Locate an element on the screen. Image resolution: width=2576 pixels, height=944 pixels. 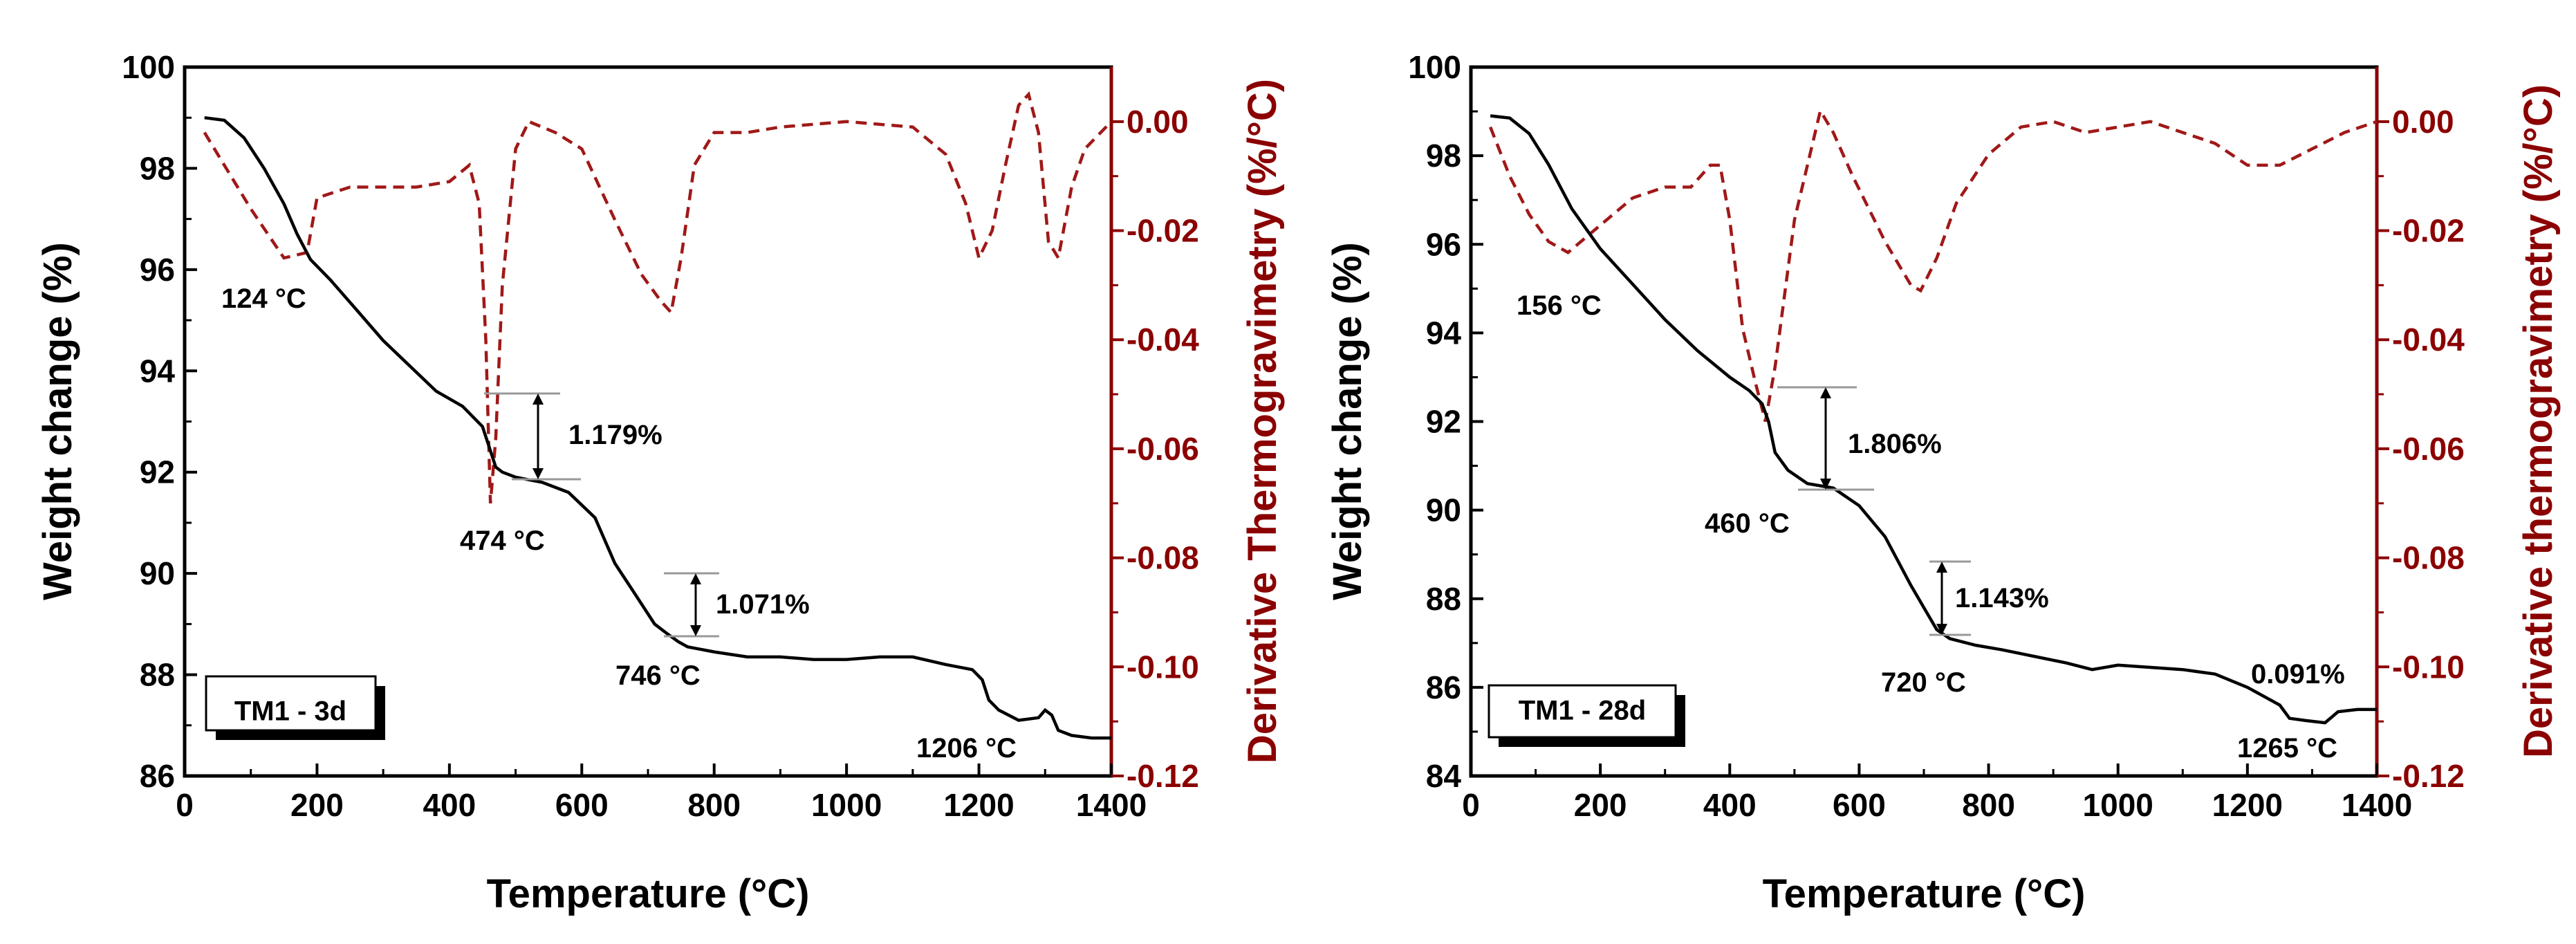
peak-label: 124 °C is located at coordinates (263, 299).